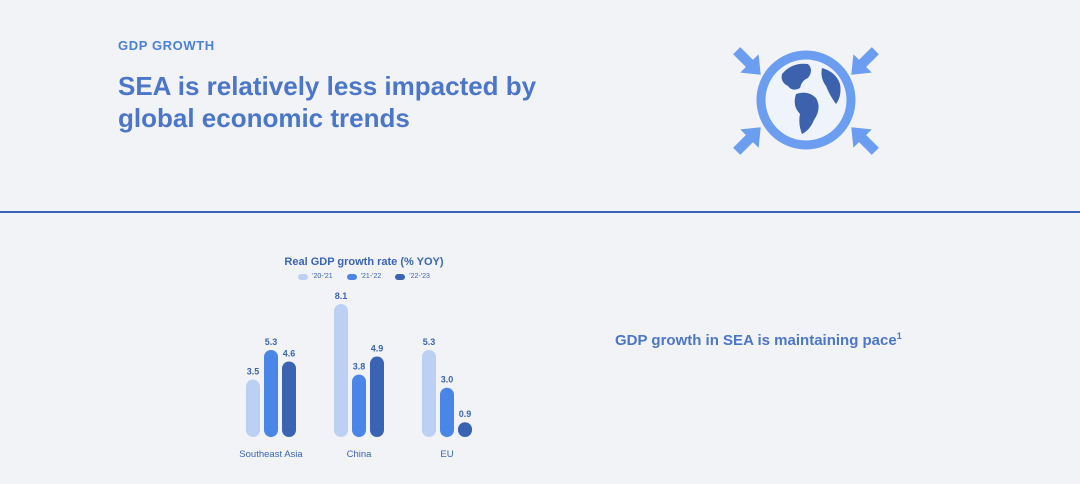 The width and height of the screenshot is (1080, 484). I want to click on data-label: 8.1, so click(341, 296).